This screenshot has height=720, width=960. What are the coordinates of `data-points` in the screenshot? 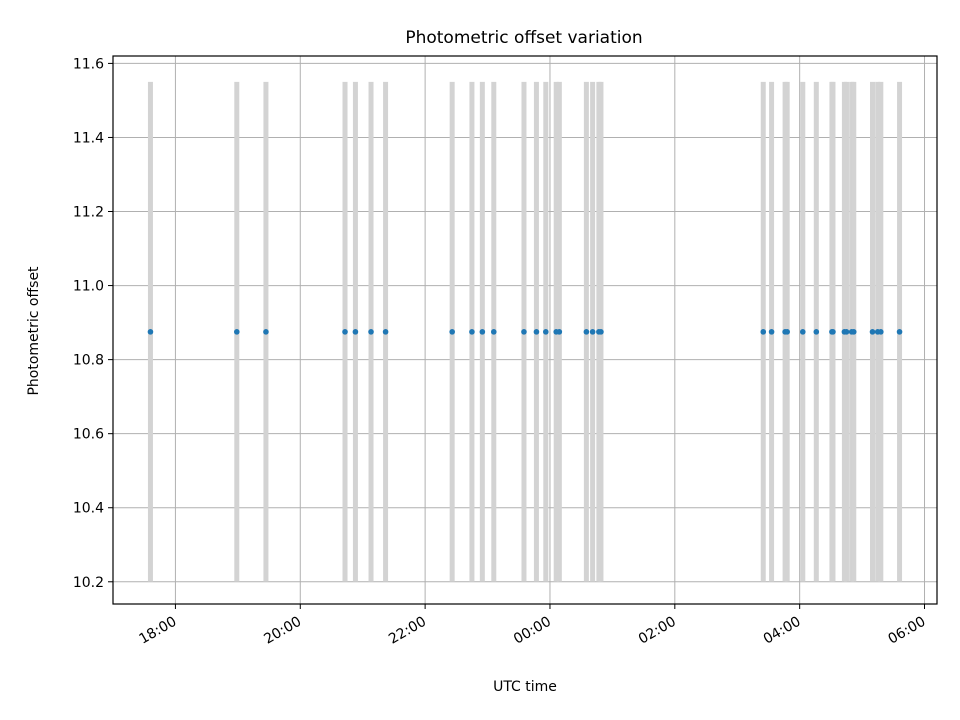 It's located at (525, 332).